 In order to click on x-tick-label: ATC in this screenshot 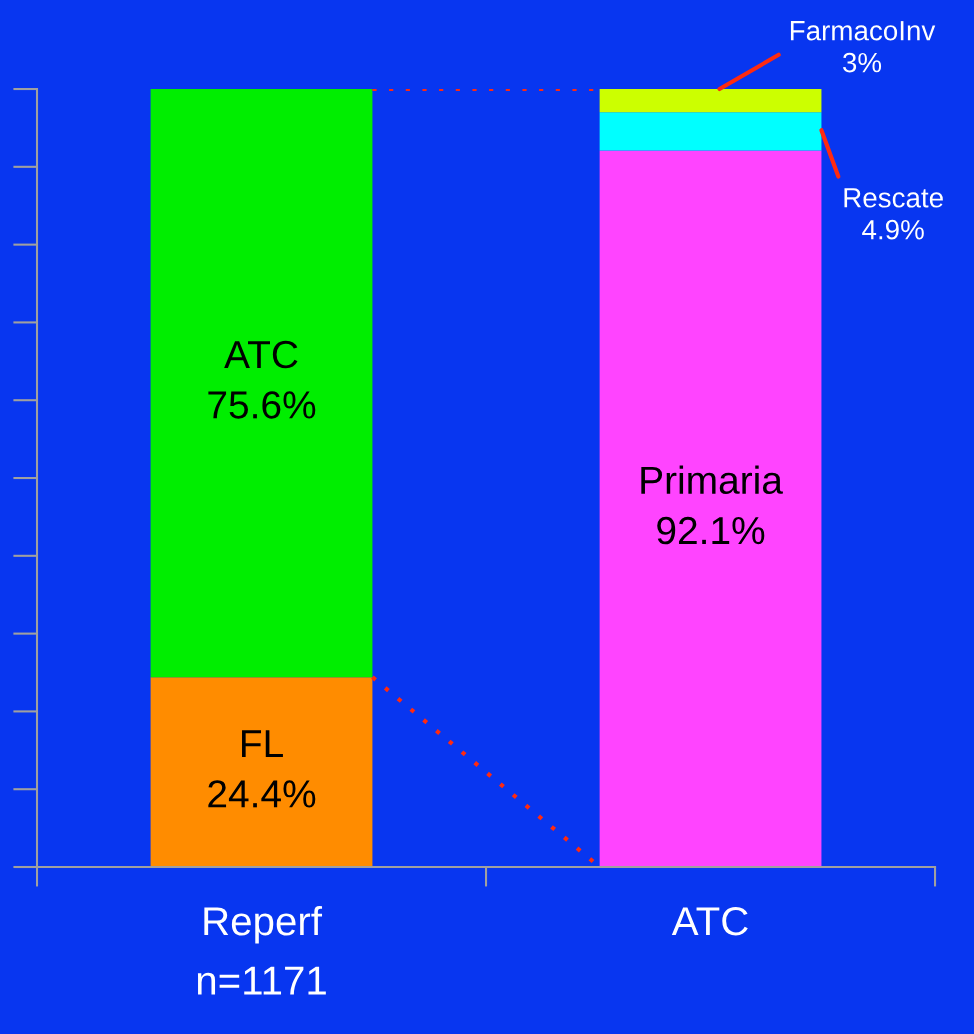, I will do `click(709, 921)`.